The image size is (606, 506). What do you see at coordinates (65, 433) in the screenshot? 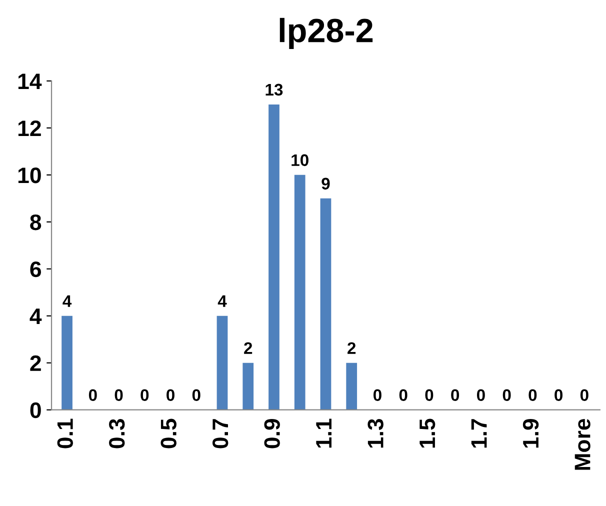
I see `x-tick-label: 0.1` at bounding box center [65, 433].